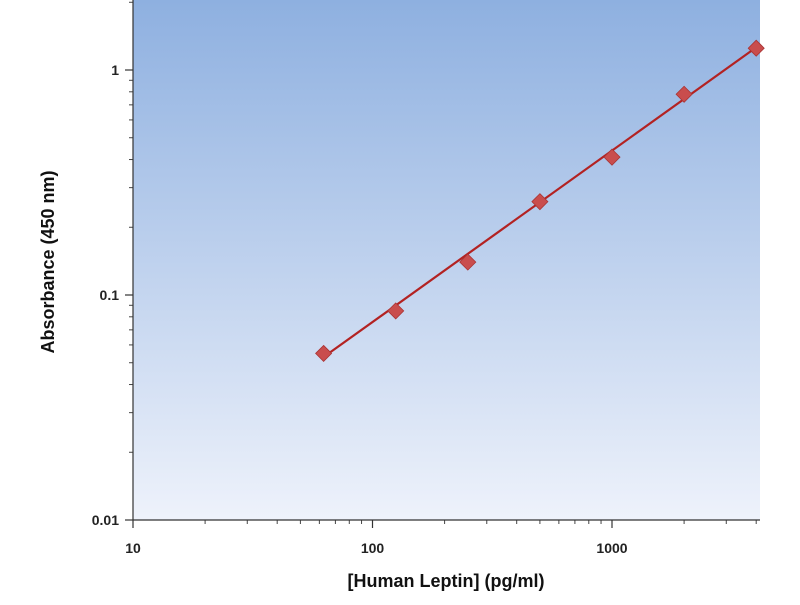 This screenshot has height=605, width=800. Describe the element at coordinates (115, 70) in the screenshot. I see `y-tick-label: 1` at that location.